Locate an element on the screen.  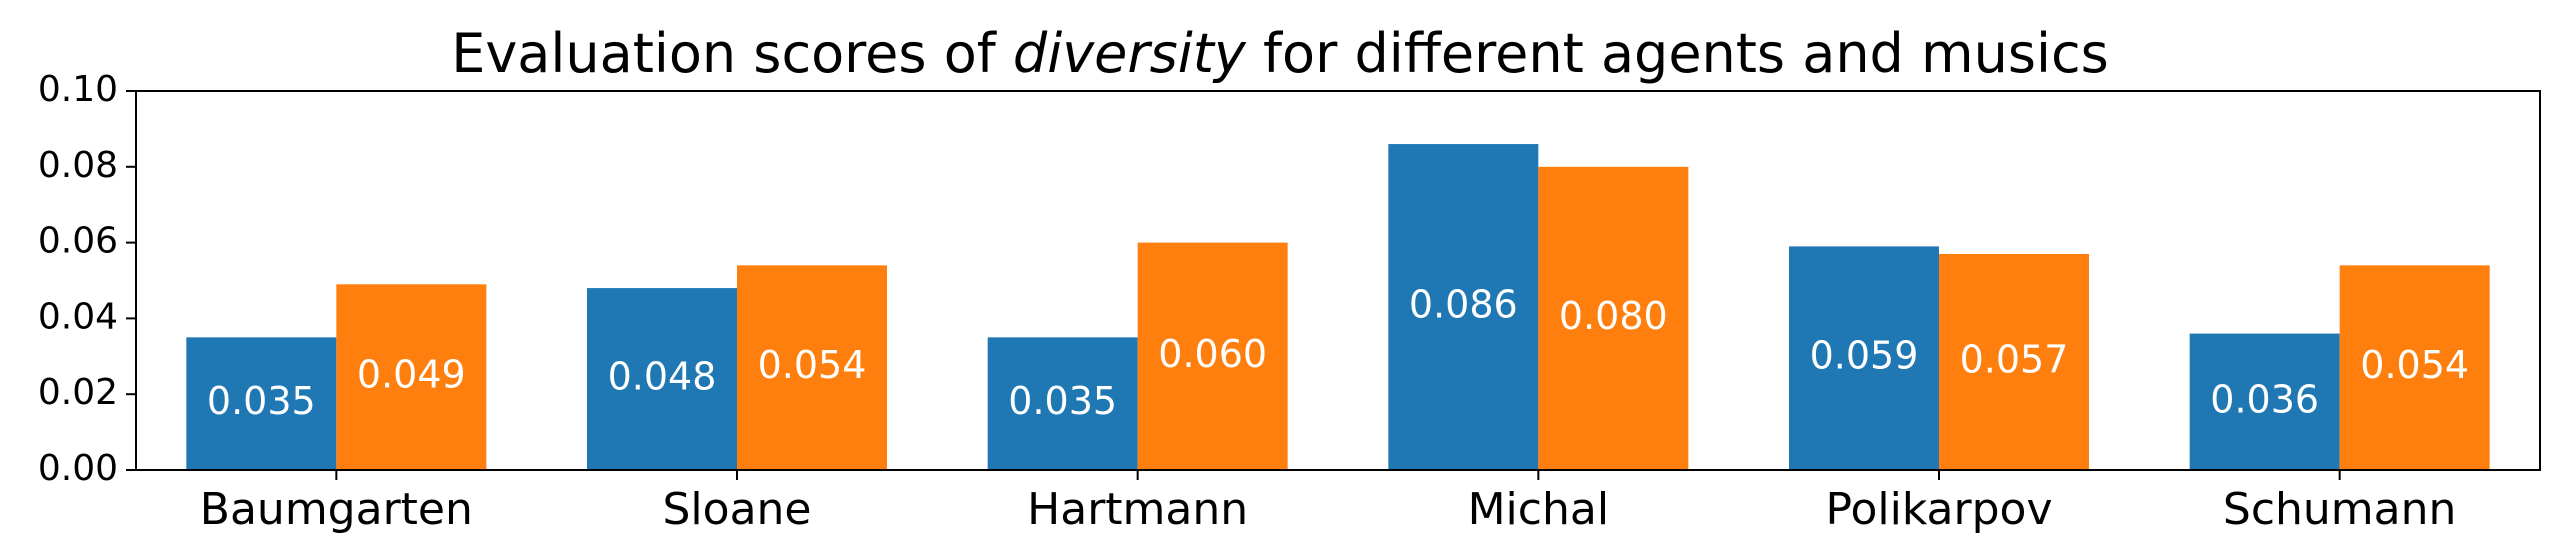
chart-title-part-3: for different agents and musics is located at coordinates (1677, 53).